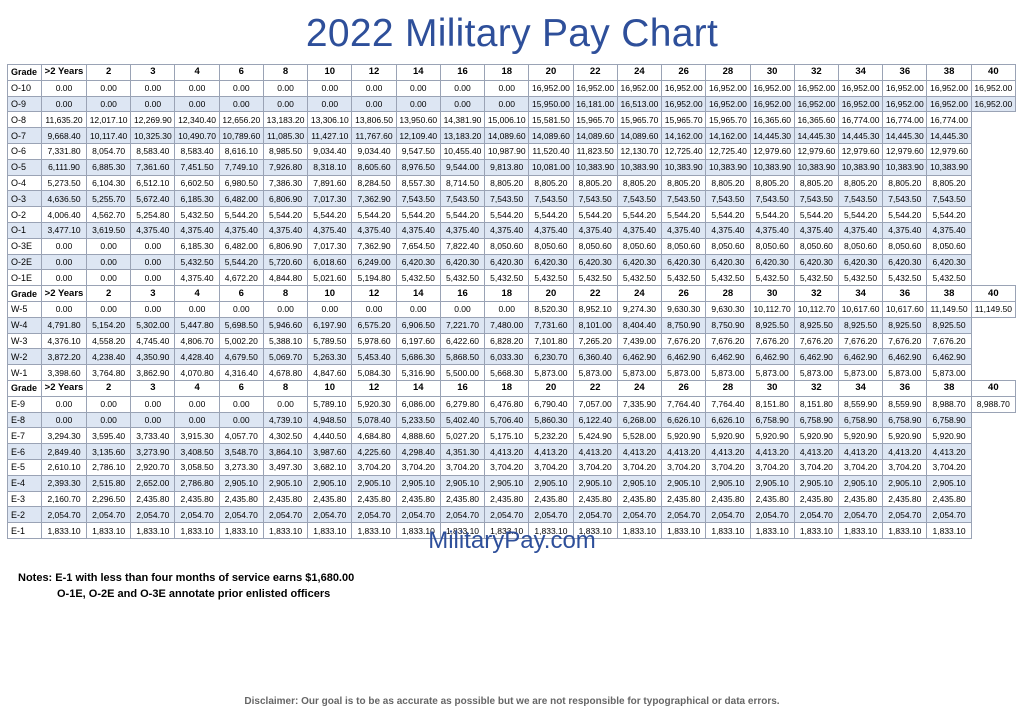 The height and width of the screenshot is (714, 1024). Describe the element at coordinates (595, 357) in the screenshot. I see `pay-cell: 6,360.40` at that location.